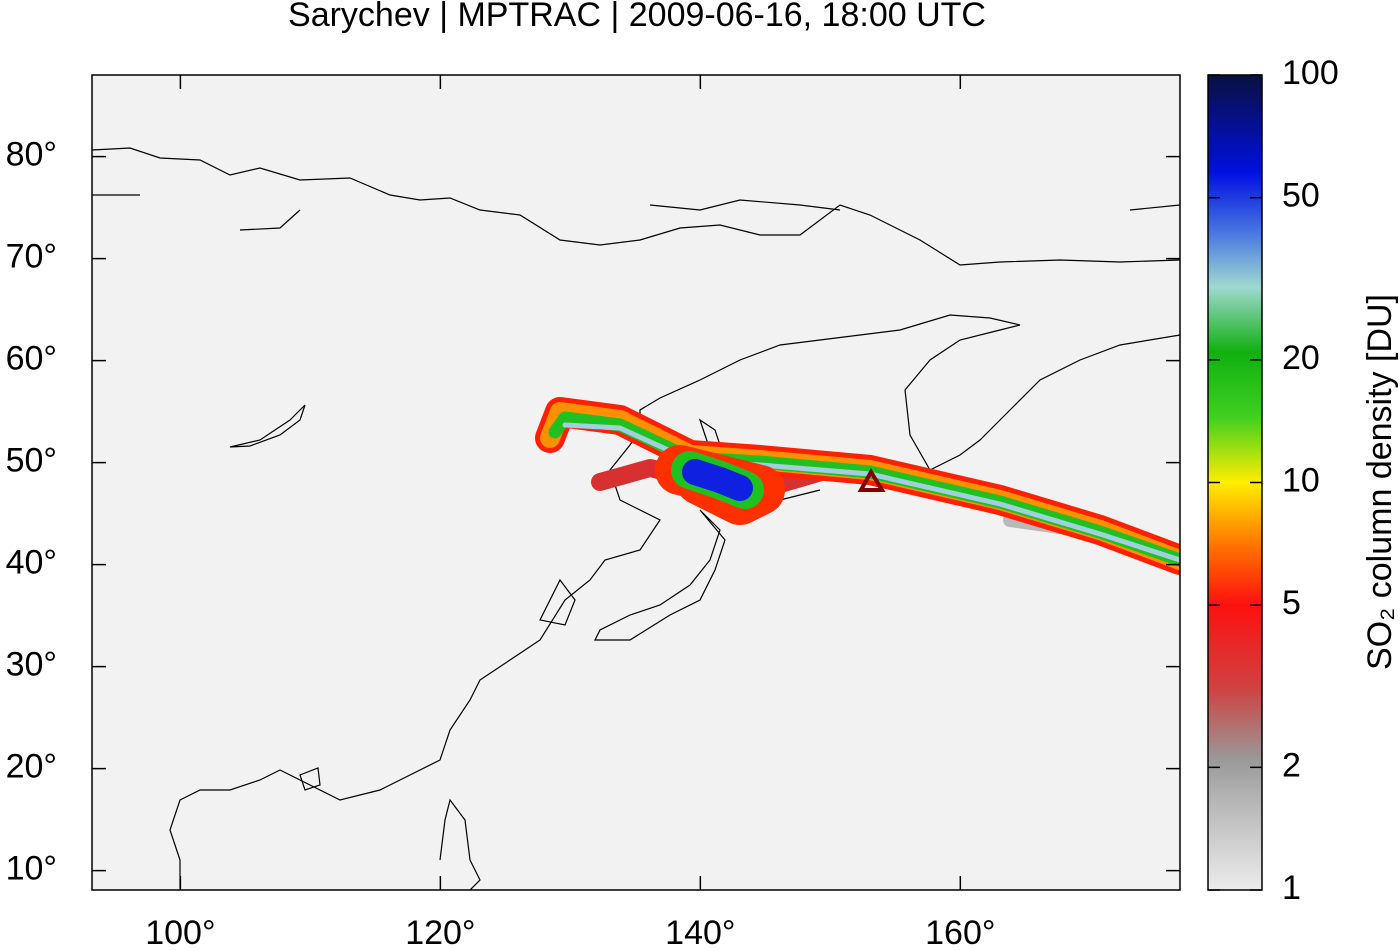 This screenshot has width=1400, height=950. Describe the element at coordinates (31, 155) in the screenshot. I see `y-tick-label: 80°` at that location.